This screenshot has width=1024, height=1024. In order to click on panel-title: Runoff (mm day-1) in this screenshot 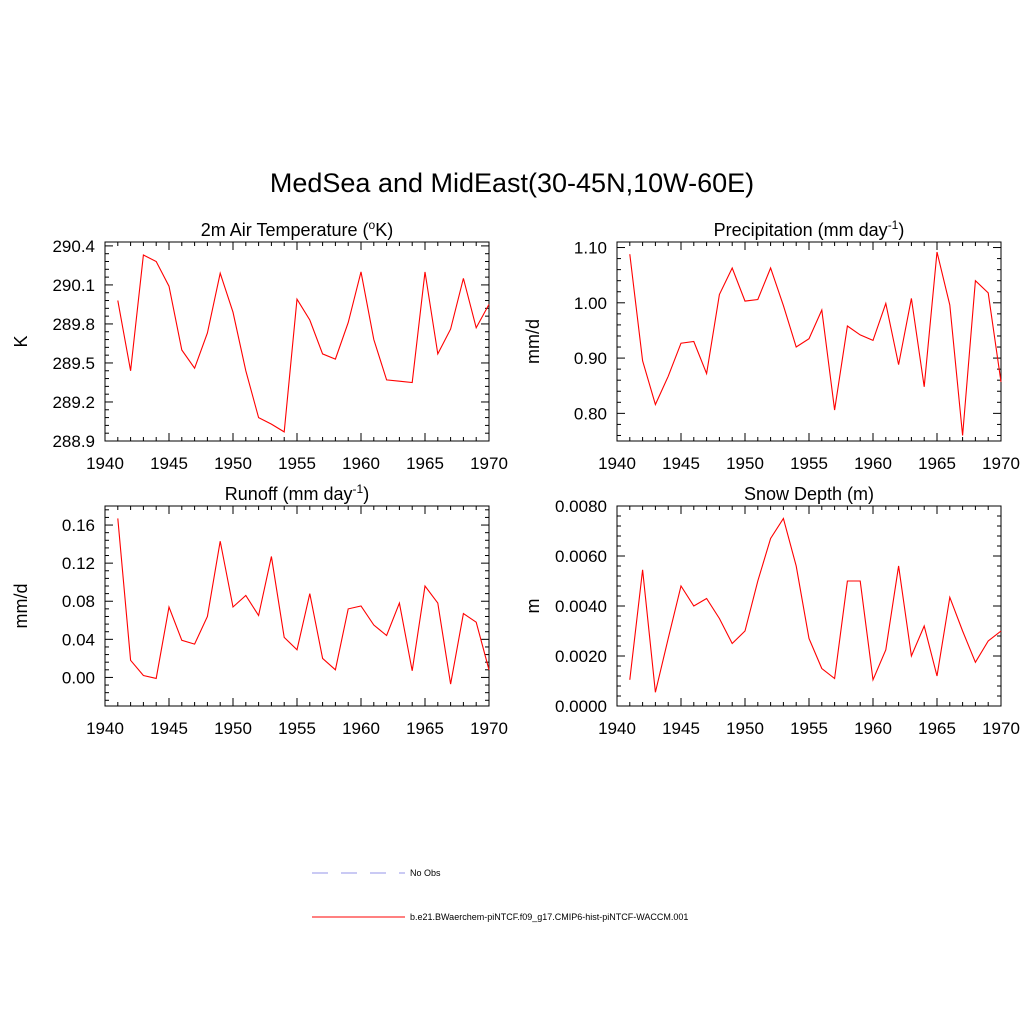, I will do `click(297, 493)`.